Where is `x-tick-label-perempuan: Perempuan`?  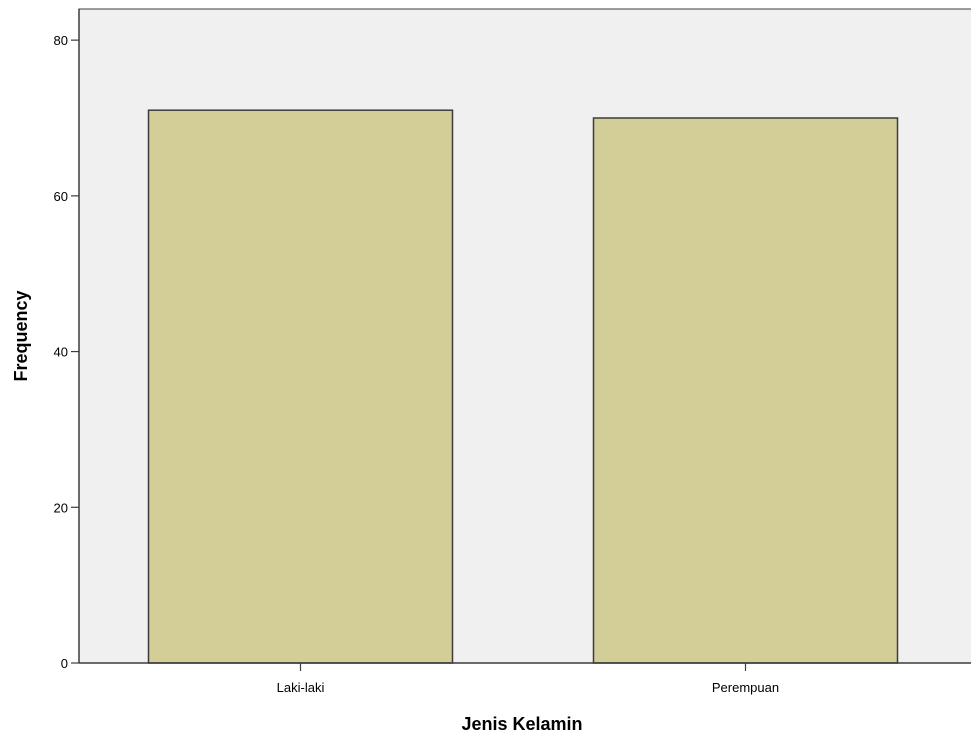
x-tick-label-perempuan: Perempuan is located at coordinates (745, 687).